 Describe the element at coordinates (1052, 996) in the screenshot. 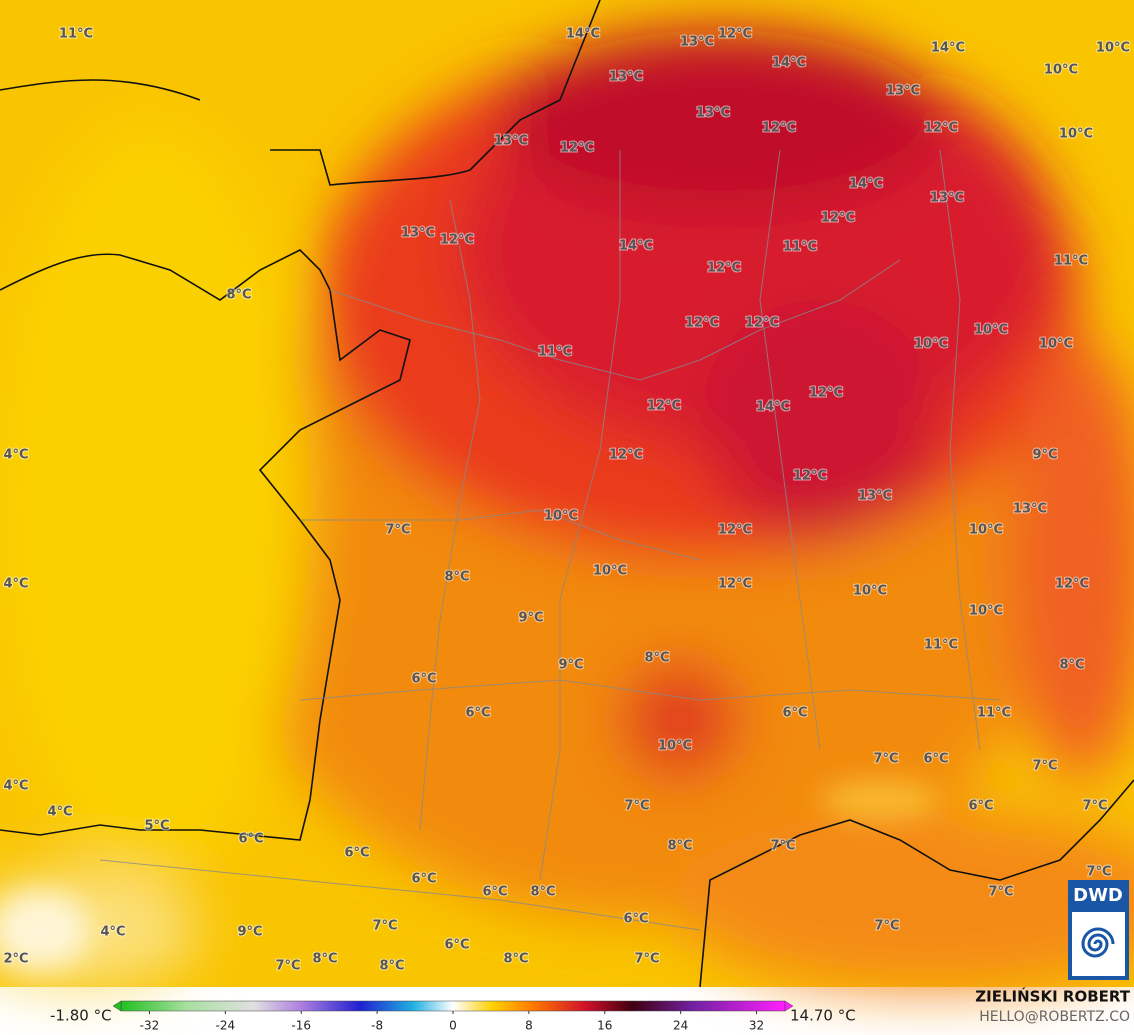

I see `author: ZIELIŃSKI ROBERT` at that location.